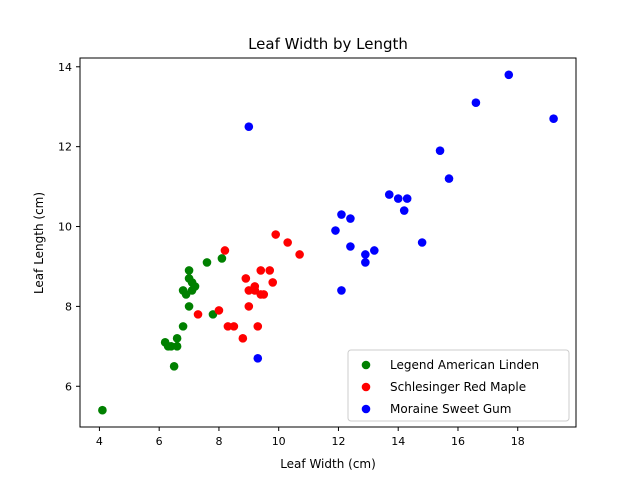 The width and height of the screenshot is (640, 485). What do you see at coordinates (65, 67) in the screenshot?
I see `y-tick-label: 14` at bounding box center [65, 67].